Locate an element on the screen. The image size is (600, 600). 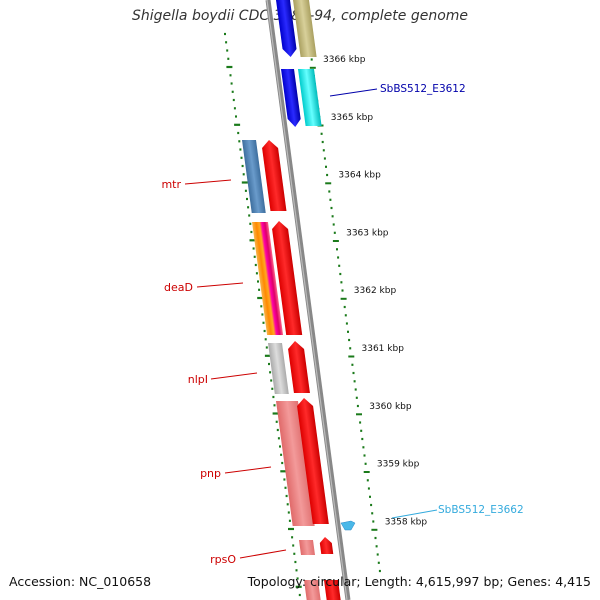
scale-label: 3360 kbp is located at coordinates (390, 407).